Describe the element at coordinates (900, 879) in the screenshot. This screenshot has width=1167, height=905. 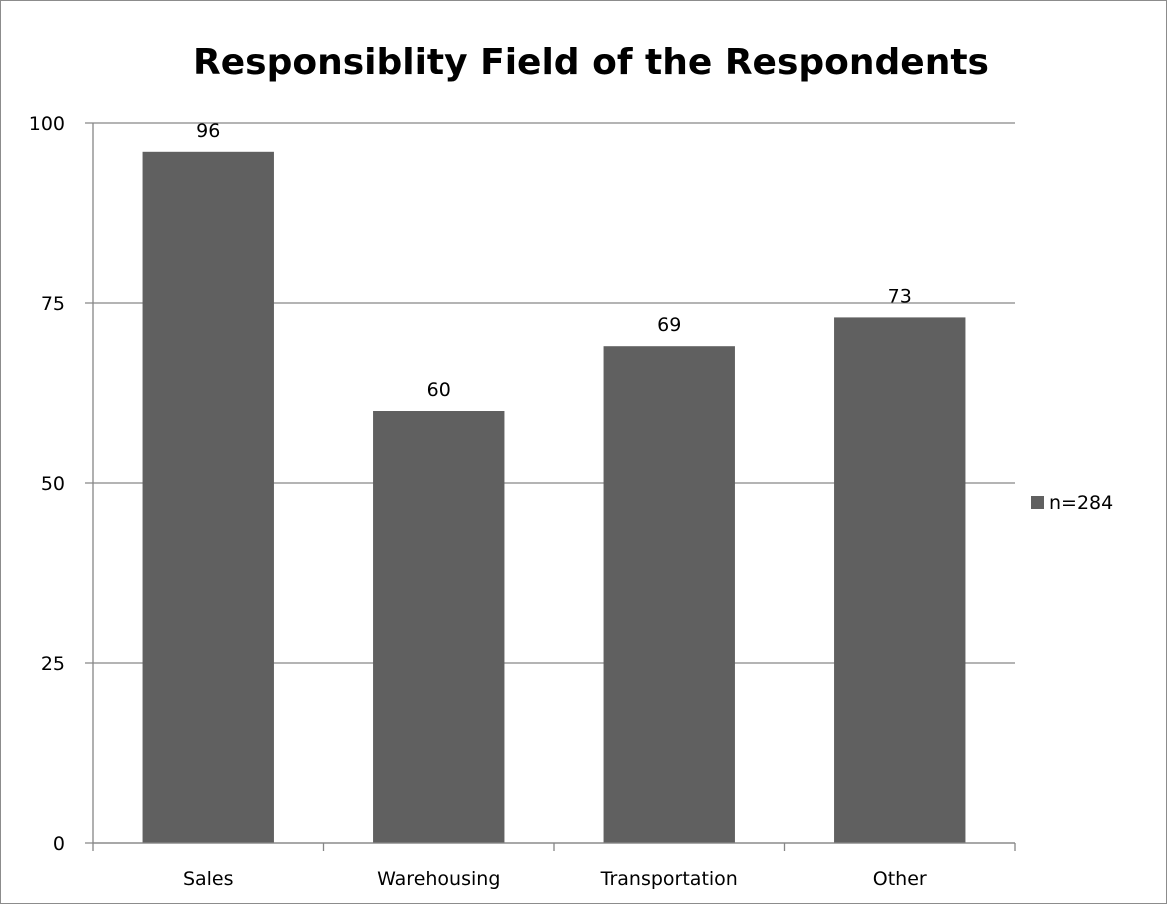
I see `x-tick-label: Other` at that location.